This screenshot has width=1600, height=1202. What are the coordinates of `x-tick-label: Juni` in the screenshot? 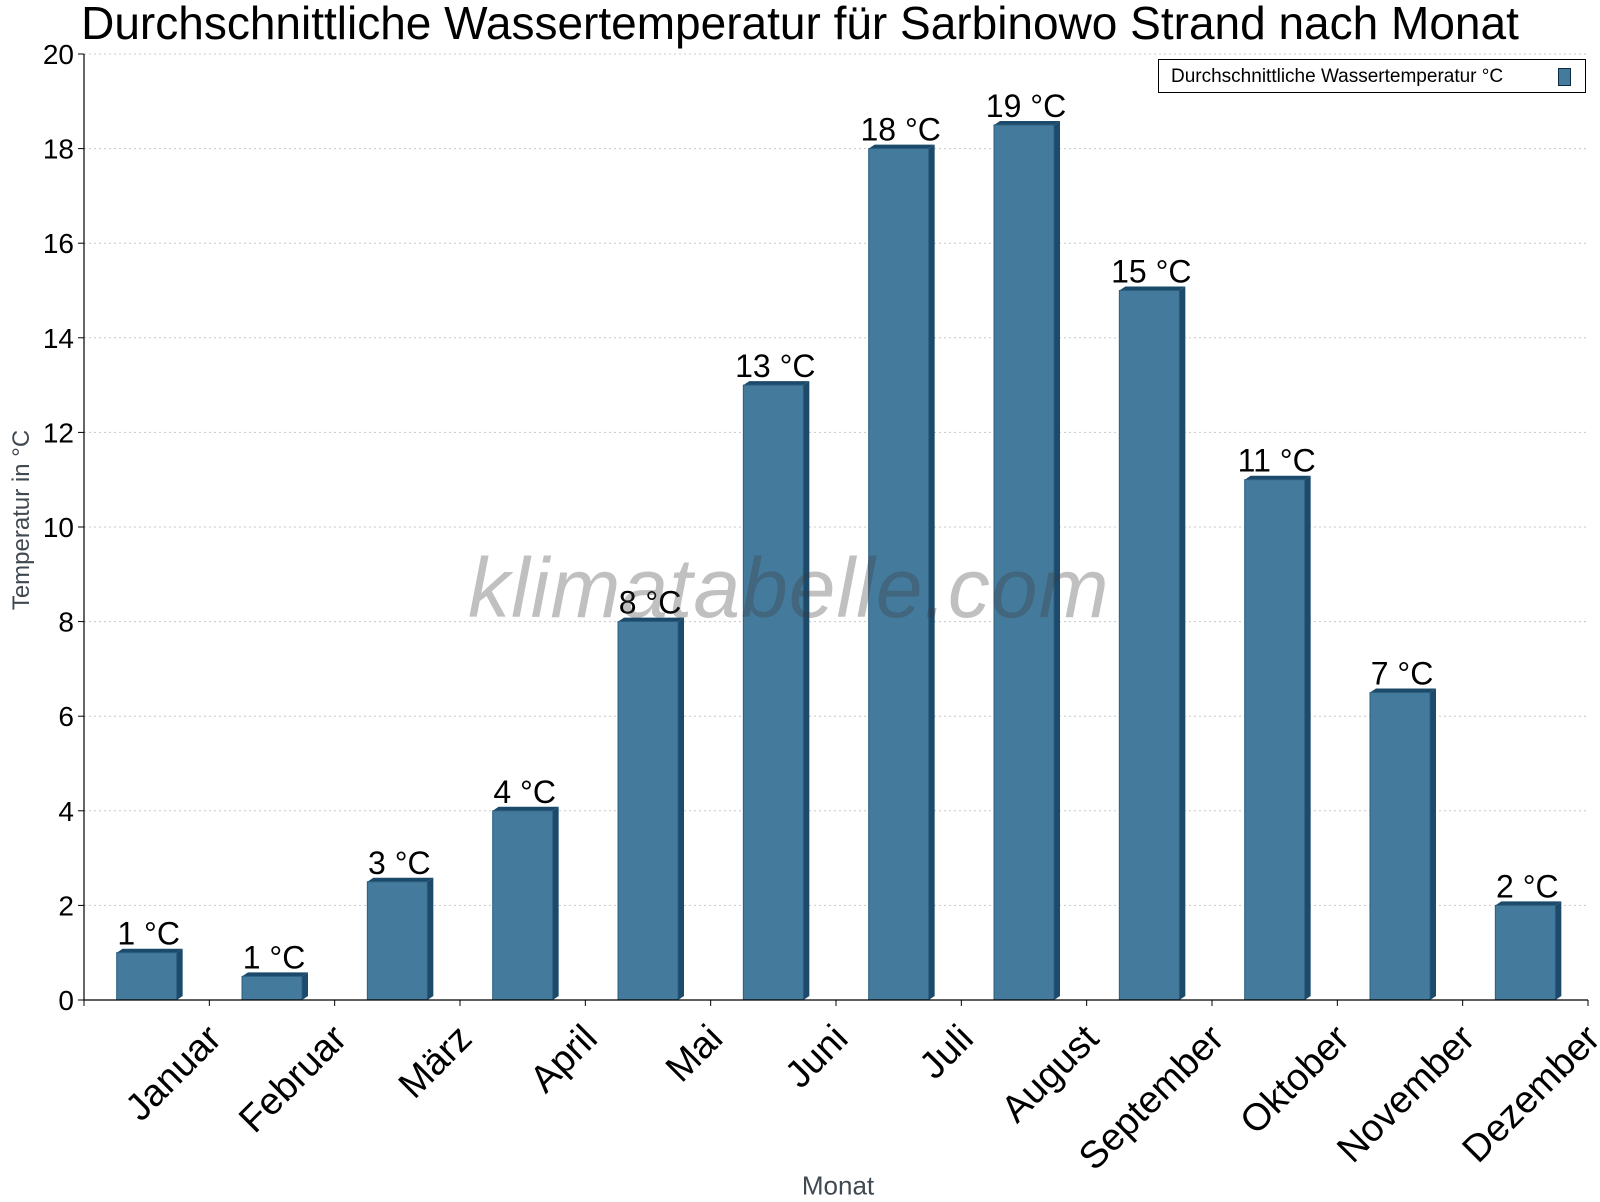 It's located at (816, 1056).